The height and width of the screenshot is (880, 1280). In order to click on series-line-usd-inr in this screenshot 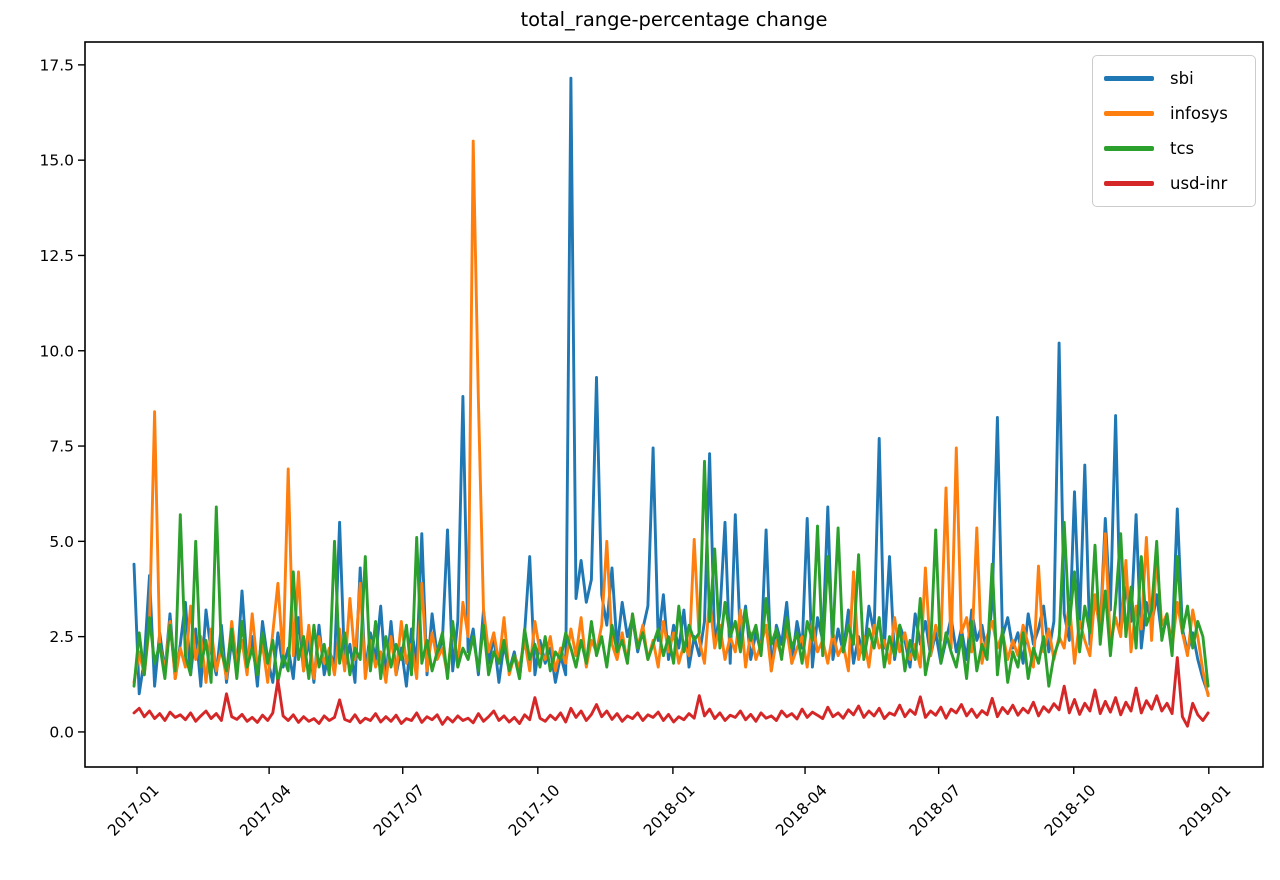, I will do `click(671, 692)`.